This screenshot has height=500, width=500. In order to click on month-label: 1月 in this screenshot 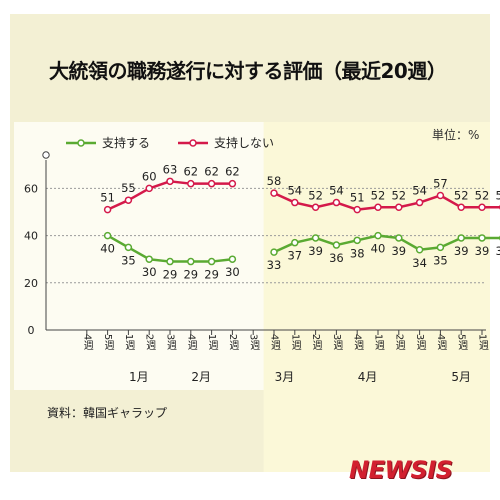, I will do `click(139, 377)`.